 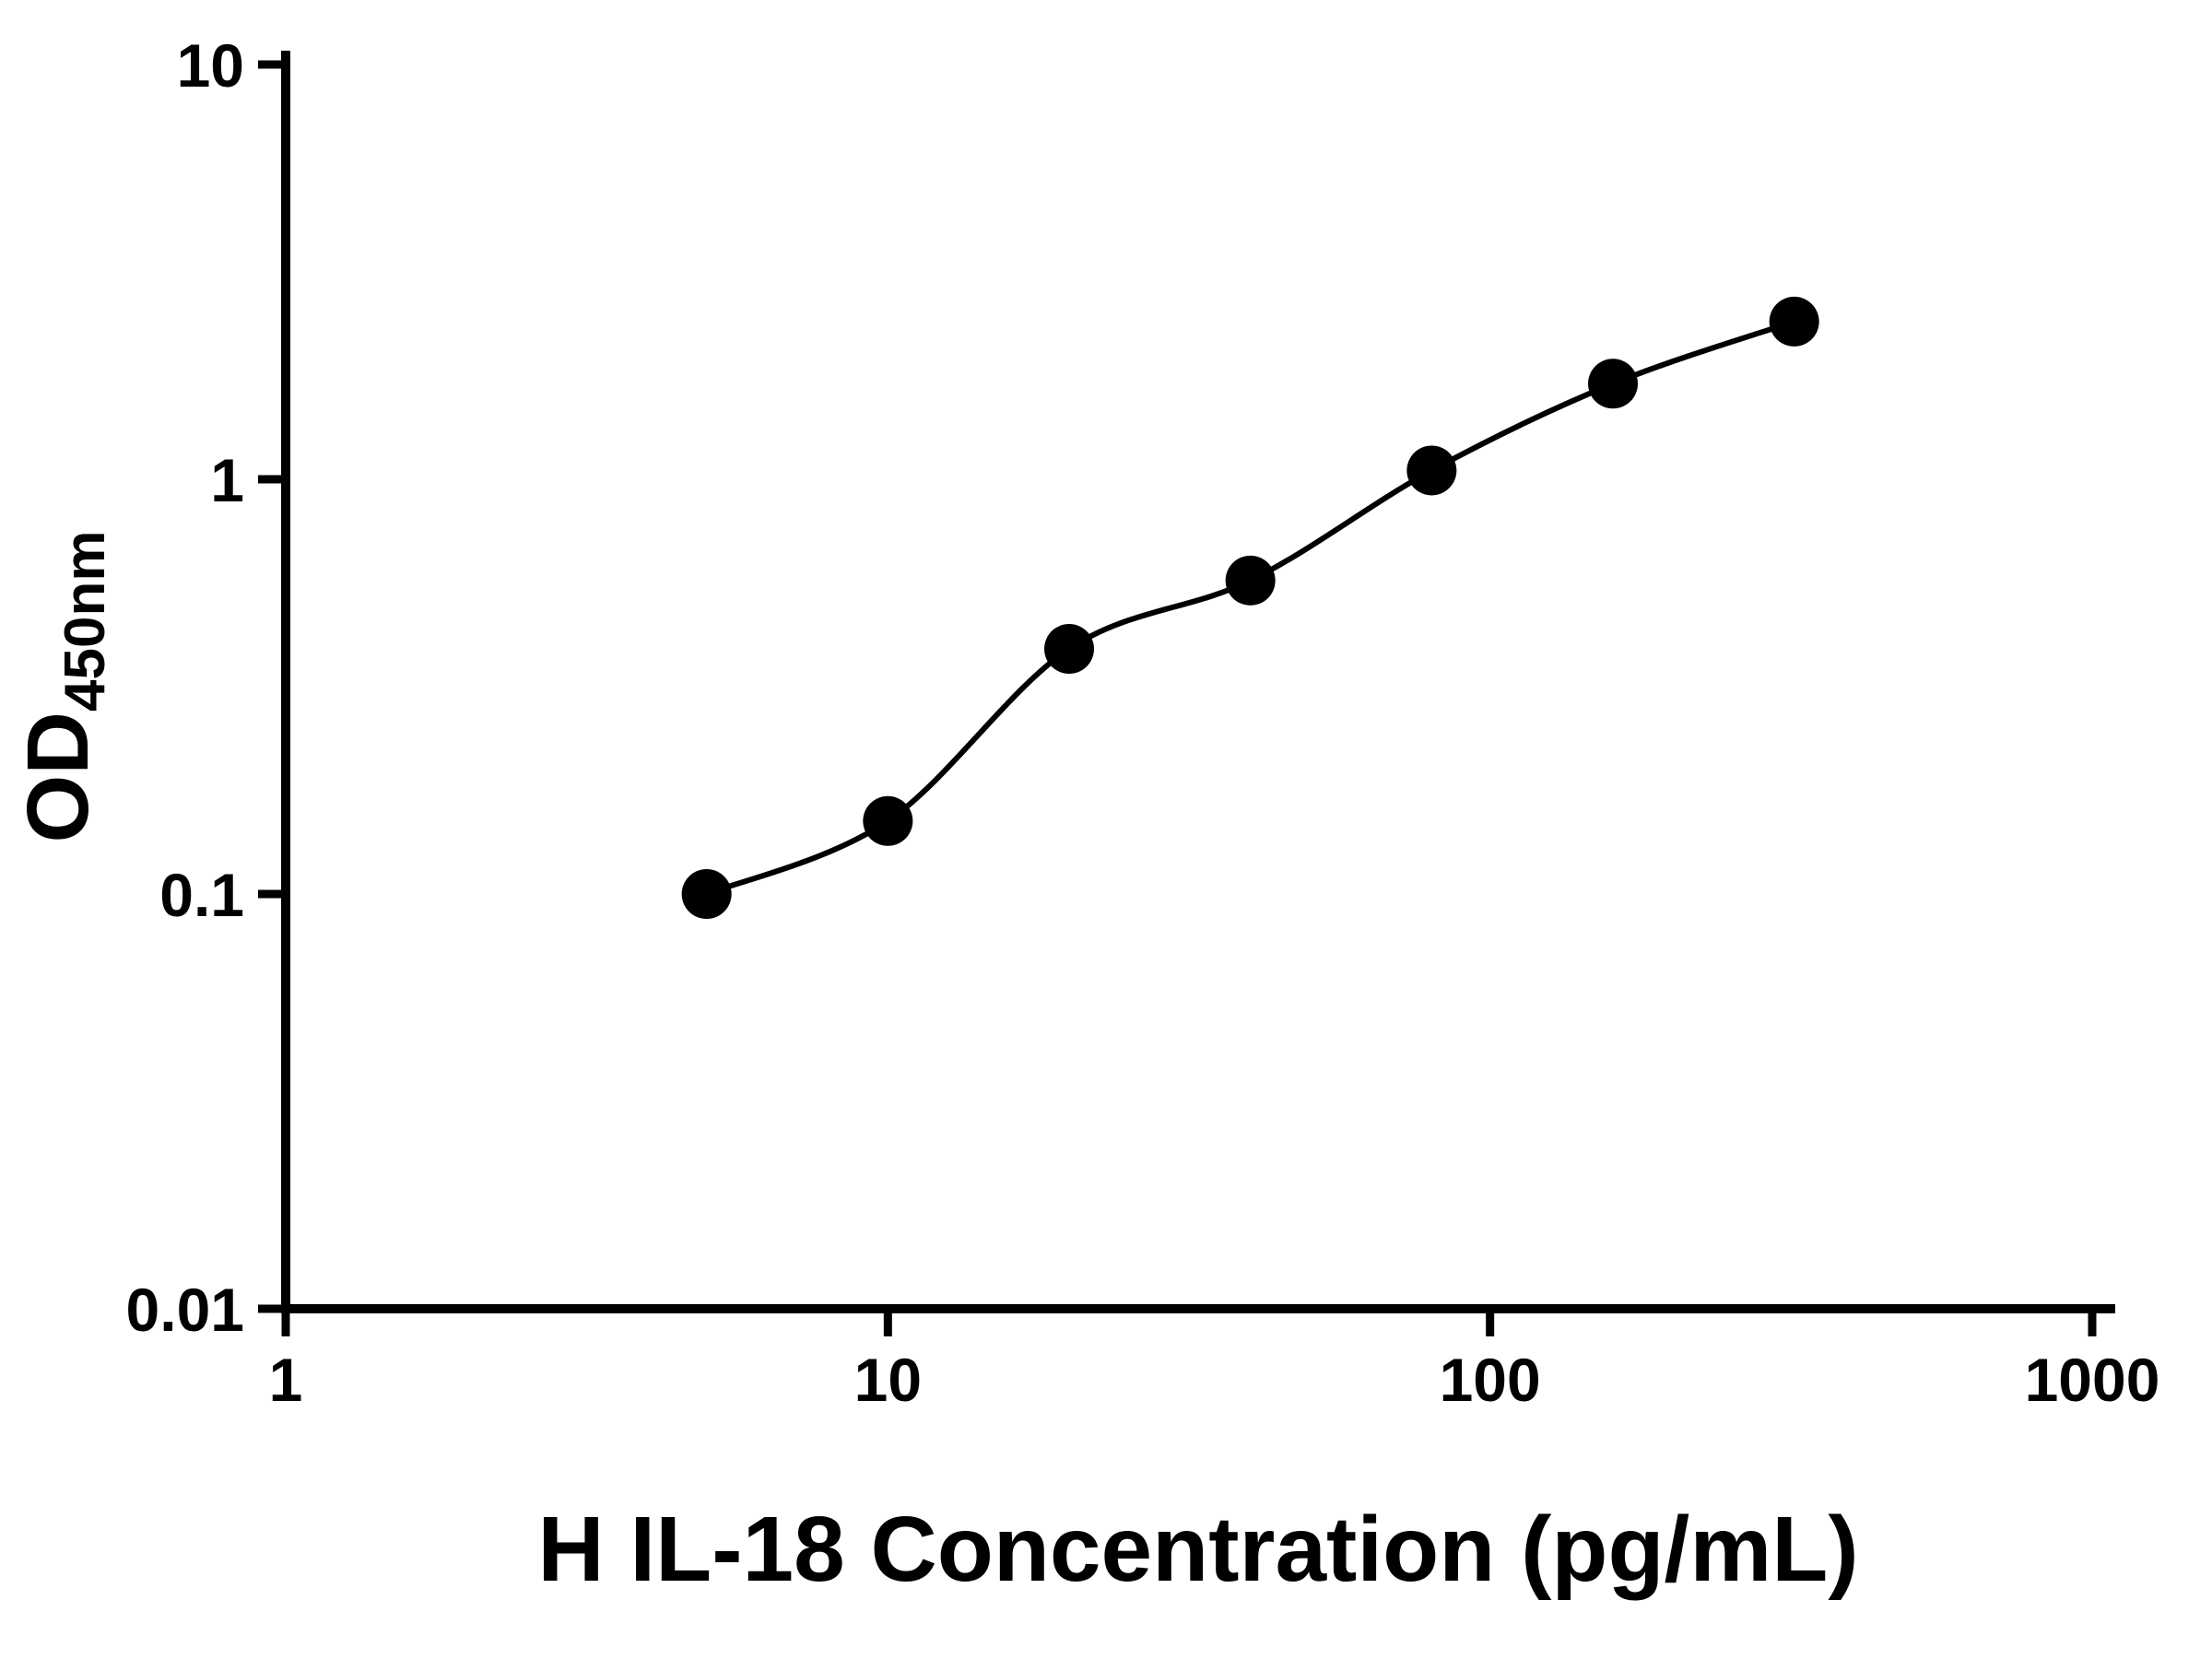 What do you see at coordinates (1490, 1380) in the screenshot?
I see `x-tick-label: 100` at bounding box center [1490, 1380].